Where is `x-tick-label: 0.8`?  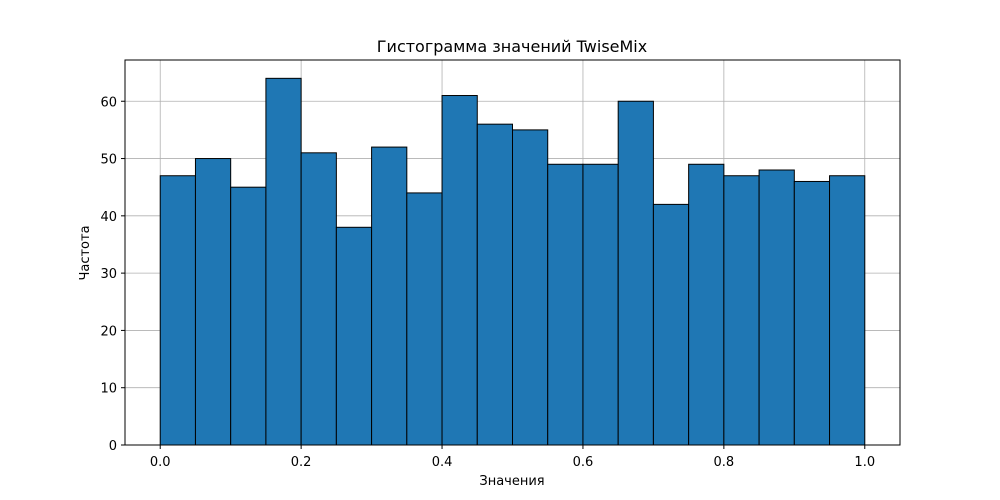
x-tick-label: 0.8 is located at coordinates (724, 462).